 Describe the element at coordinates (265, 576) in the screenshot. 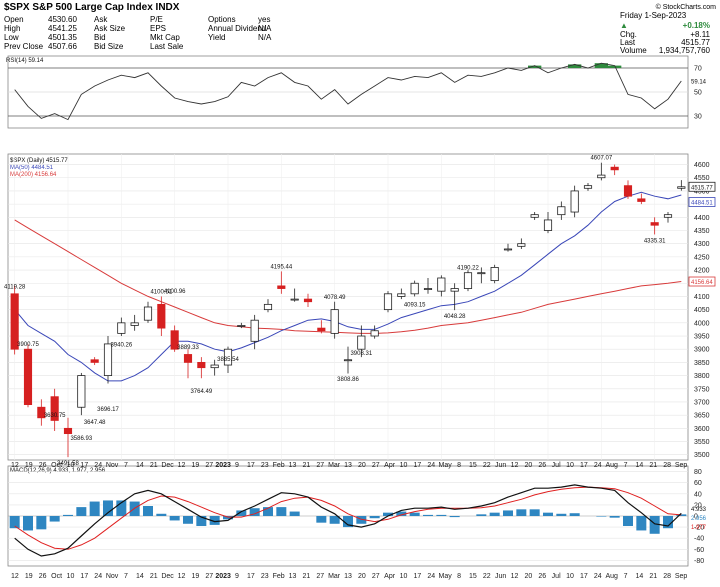

I see `x-axis-label-bottom: 23` at that location.